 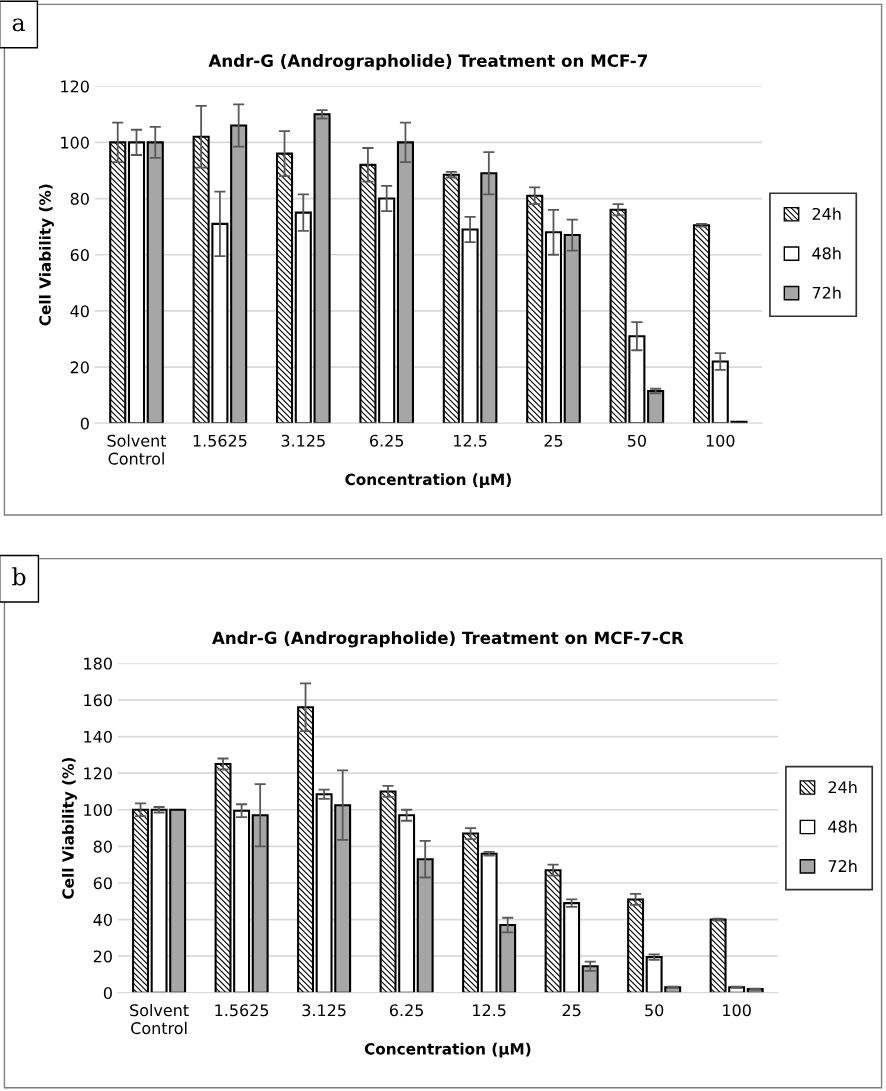 I want to click on chart-title: Andr-G (Andrographolide) Treatment on MCF-7-CR, so click(x=448, y=639).